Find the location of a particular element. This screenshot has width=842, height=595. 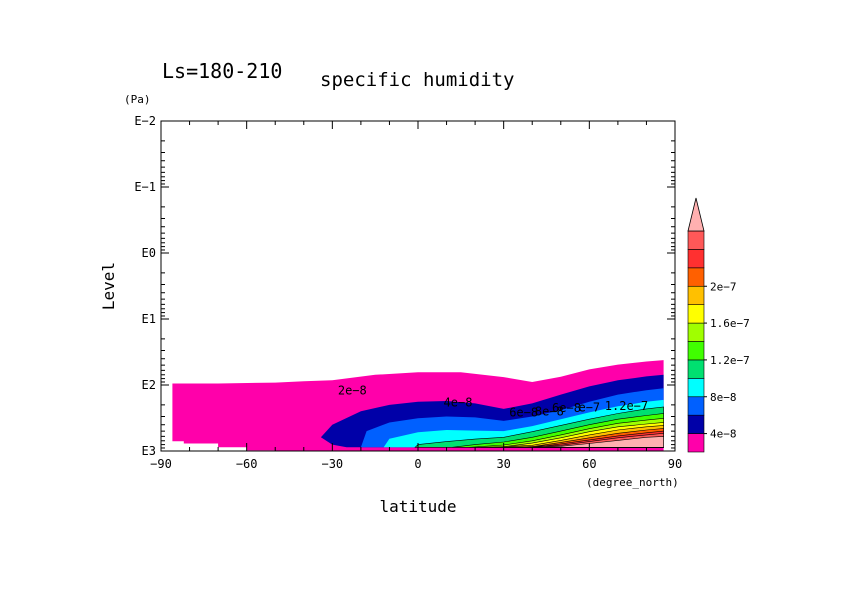

contour-fill-layer is located at coordinates (418, 405).